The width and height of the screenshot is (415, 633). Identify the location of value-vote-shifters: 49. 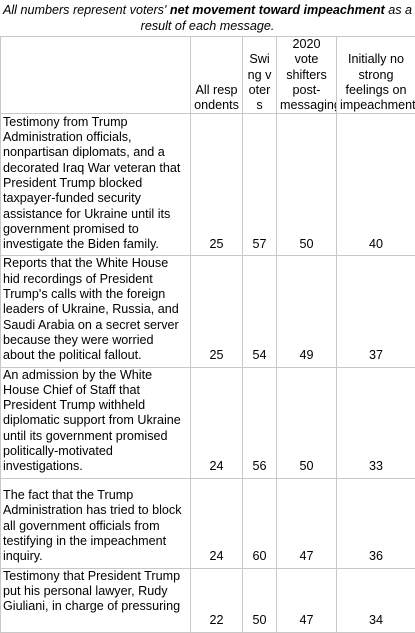
(307, 311).